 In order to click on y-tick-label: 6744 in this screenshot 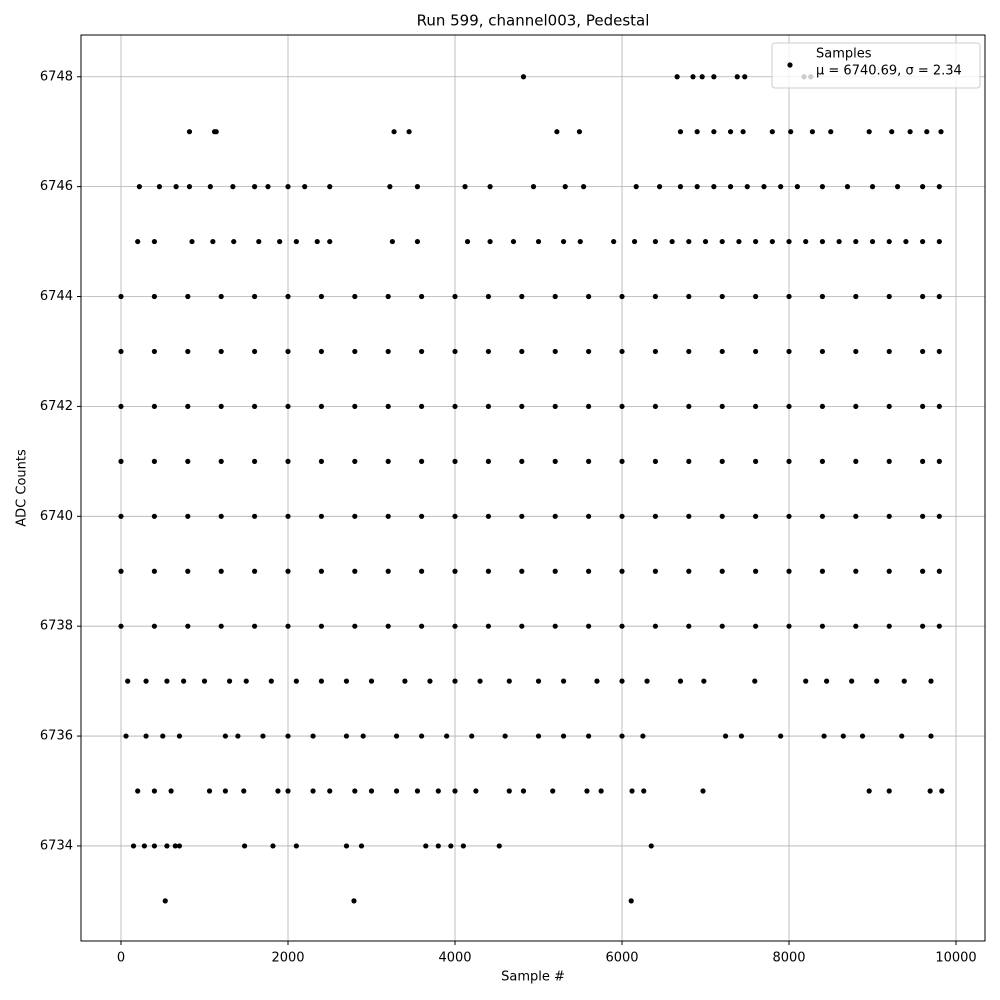, I will do `click(56, 296)`.